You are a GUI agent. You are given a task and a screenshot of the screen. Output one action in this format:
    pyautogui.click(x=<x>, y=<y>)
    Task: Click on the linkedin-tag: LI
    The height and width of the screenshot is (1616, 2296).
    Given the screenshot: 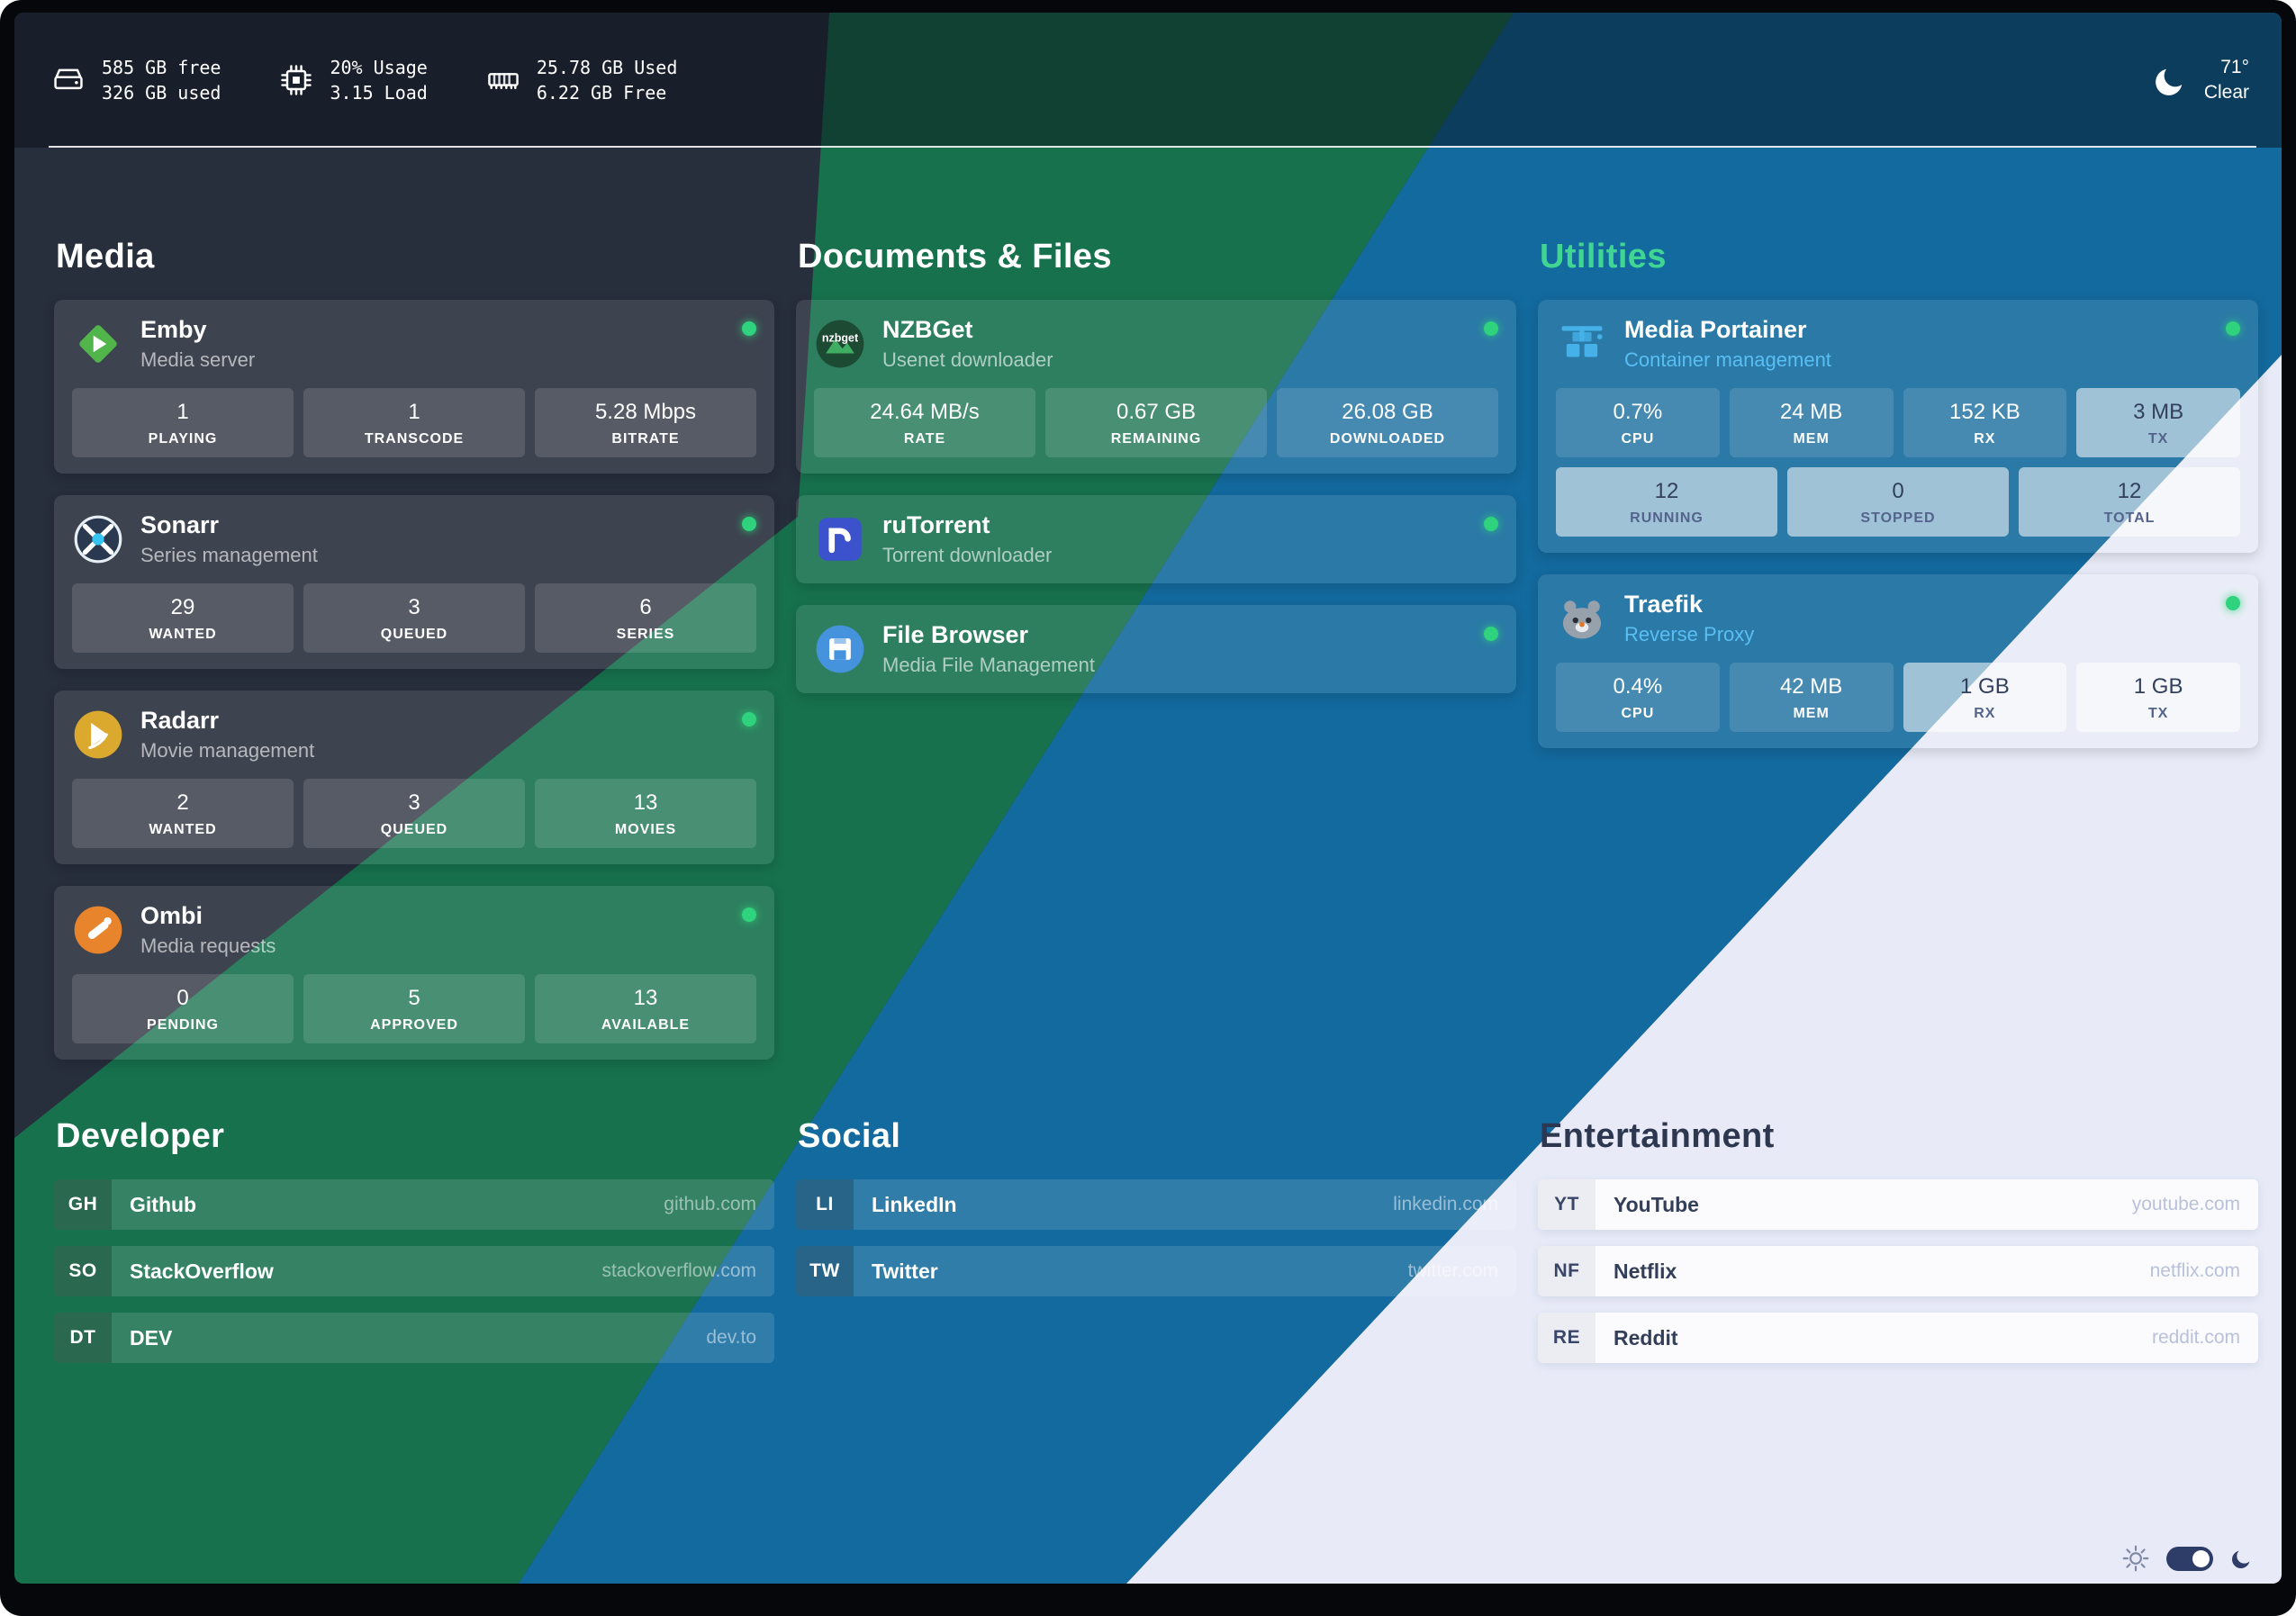 What is the action you would take?
    pyautogui.click(x=825, y=1205)
    